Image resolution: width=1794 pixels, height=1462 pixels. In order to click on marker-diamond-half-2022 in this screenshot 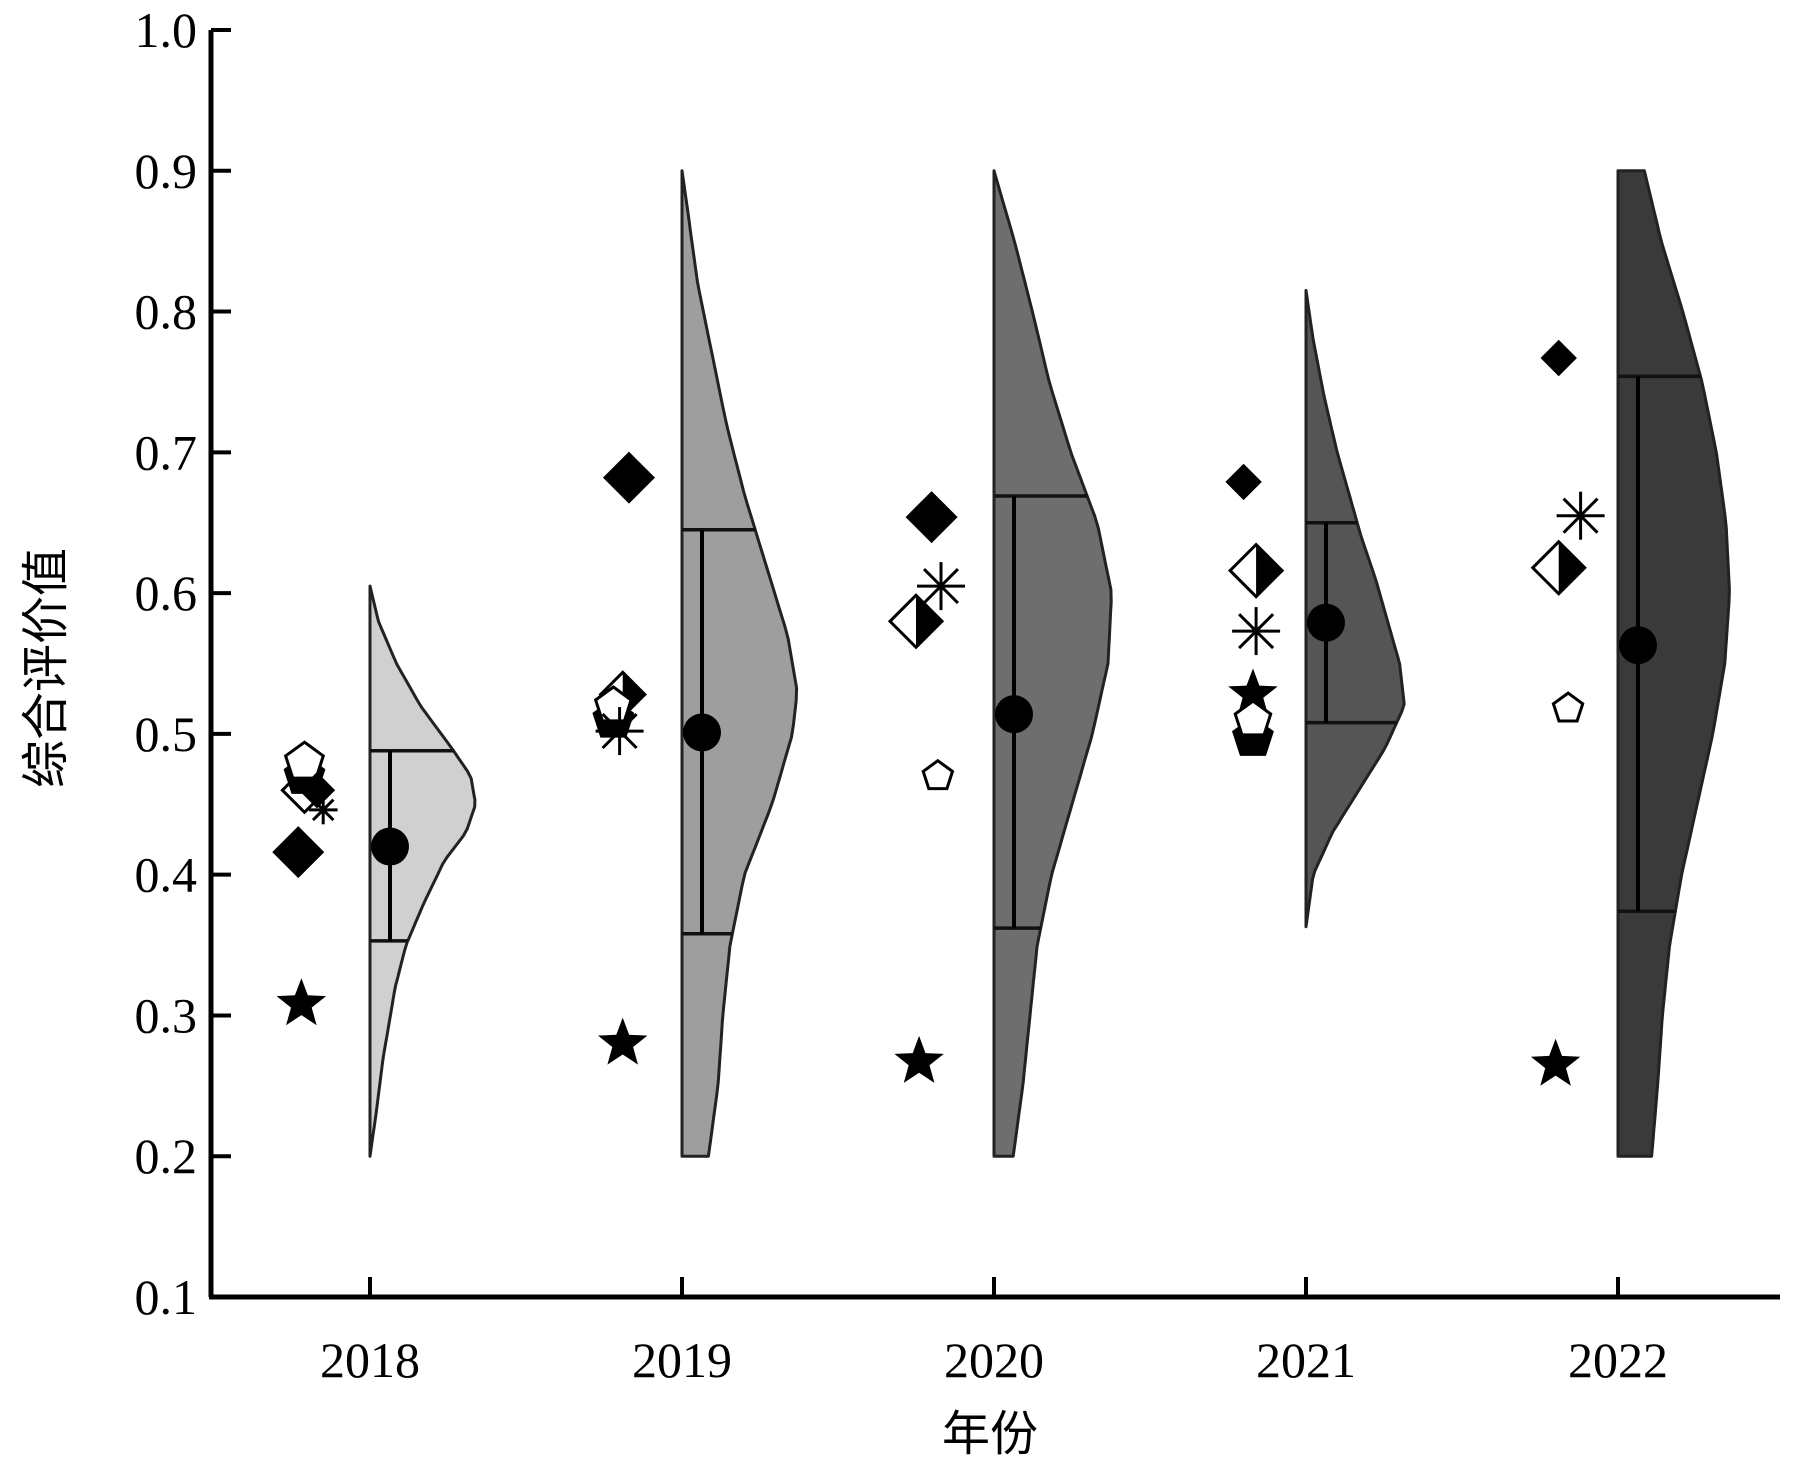, I will do `click(1558, 567)`.